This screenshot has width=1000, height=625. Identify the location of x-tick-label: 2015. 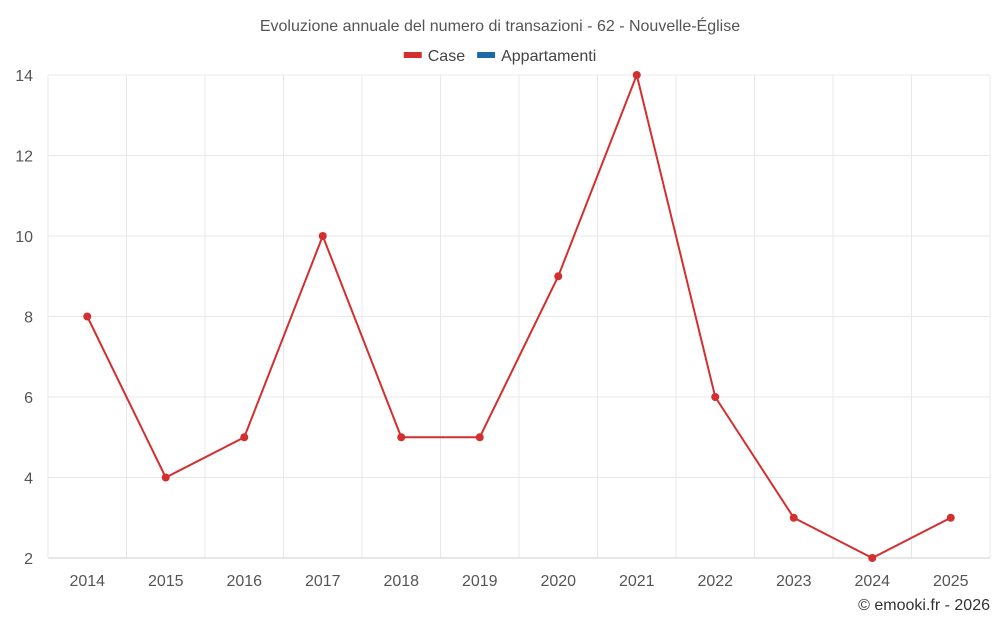
(166, 581).